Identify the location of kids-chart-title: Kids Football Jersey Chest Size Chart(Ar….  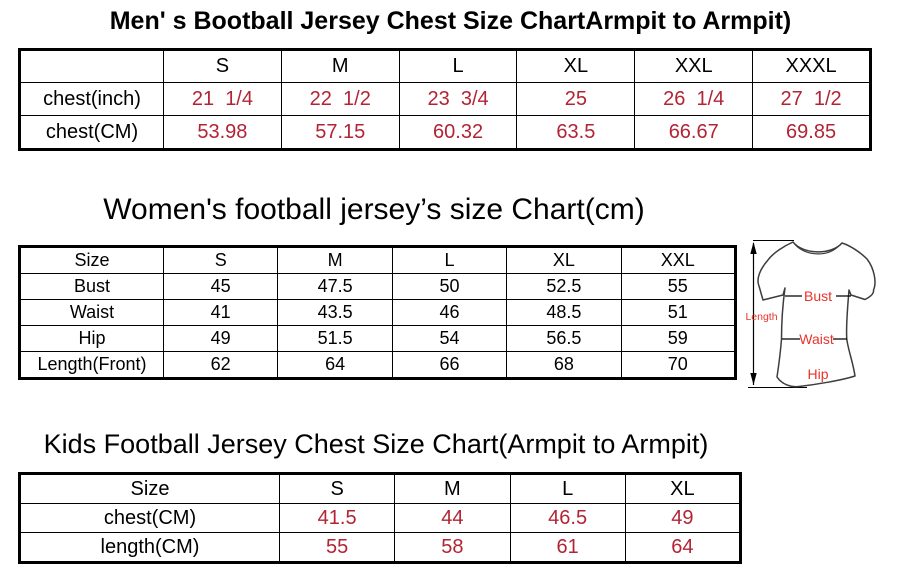
(376, 444).